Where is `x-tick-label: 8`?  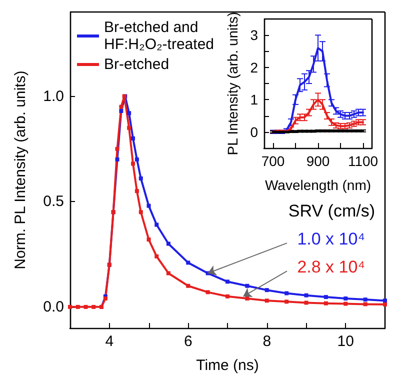 x-tick-label: 8 is located at coordinates (267, 341).